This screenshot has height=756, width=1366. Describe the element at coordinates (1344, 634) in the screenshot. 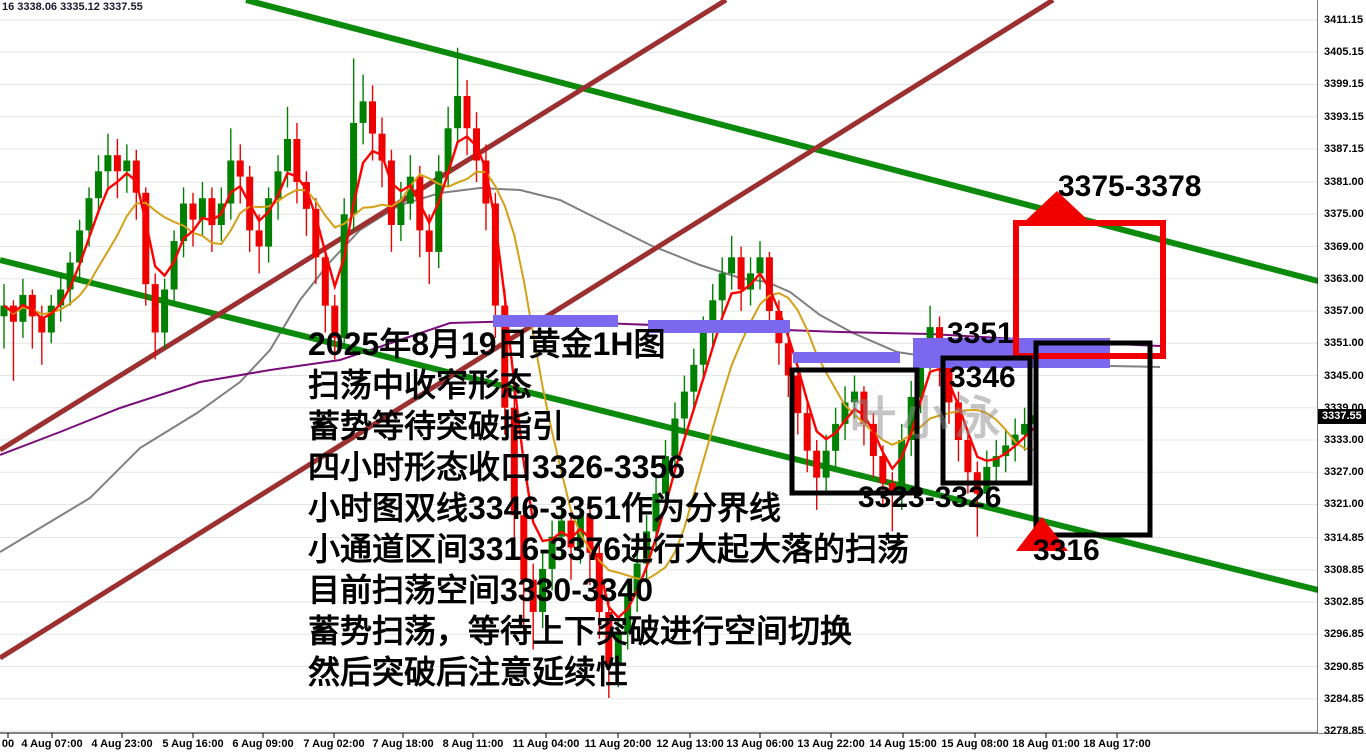

I see `price-axis-label: 3296.85` at that location.